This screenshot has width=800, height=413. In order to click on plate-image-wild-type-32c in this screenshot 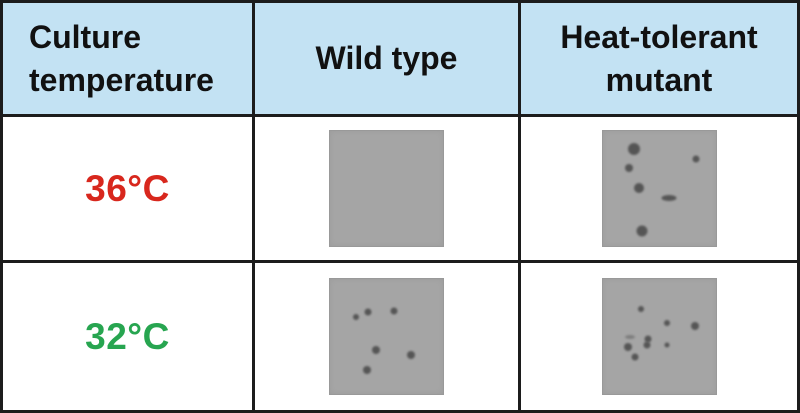, I will do `click(386, 336)`.